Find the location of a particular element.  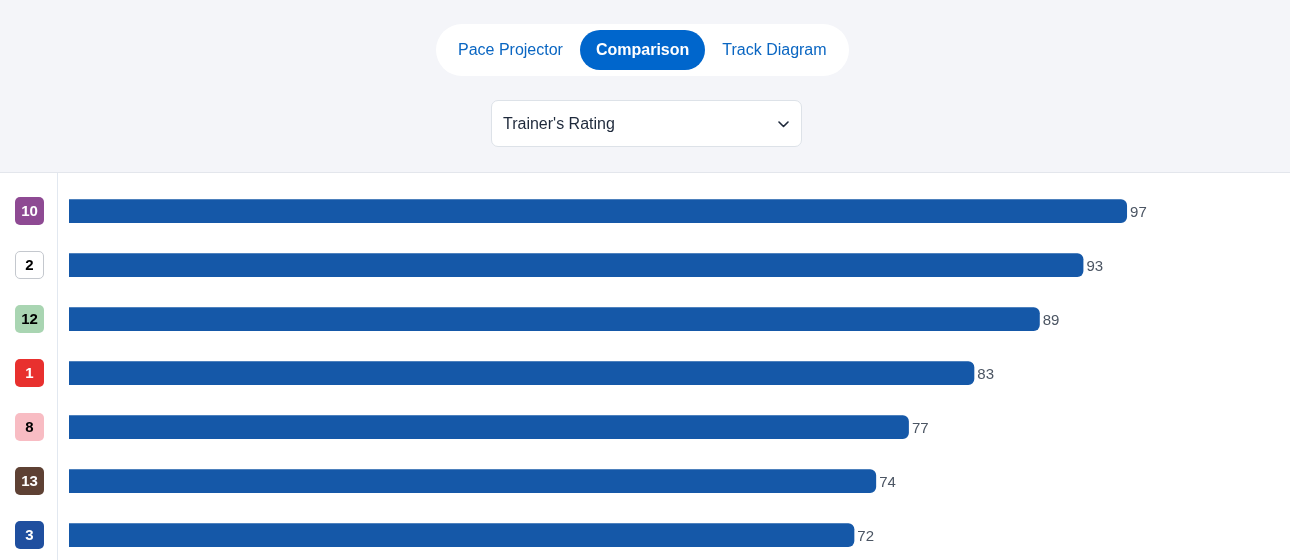

data-label: 83 is located at coordinates (986, 373).